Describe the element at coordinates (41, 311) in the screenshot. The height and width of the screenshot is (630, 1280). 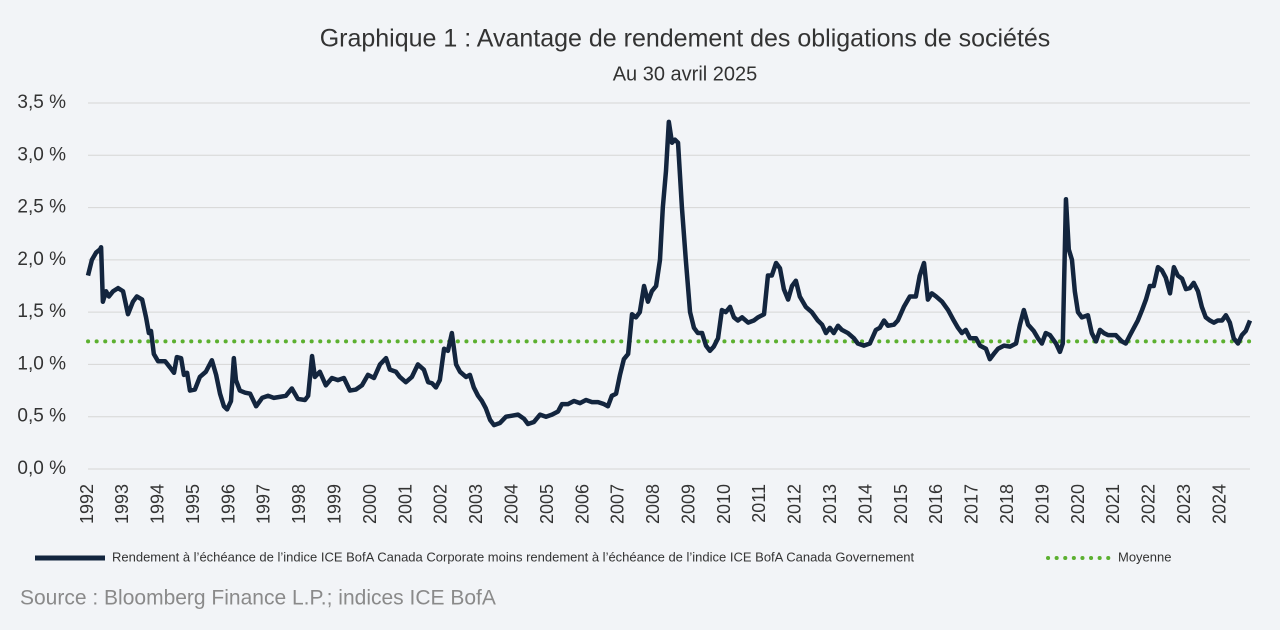
I see `y-tick-label: 1,5 %` at that location.